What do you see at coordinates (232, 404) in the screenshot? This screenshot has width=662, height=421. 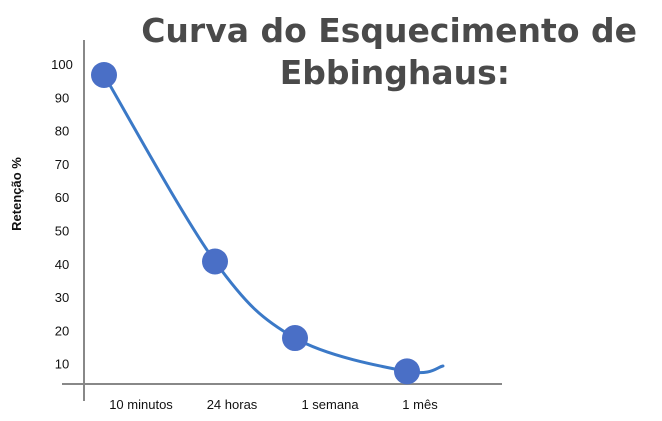 I see `x-tick-label-2: 24 horas` at bounding box center [232, 404].